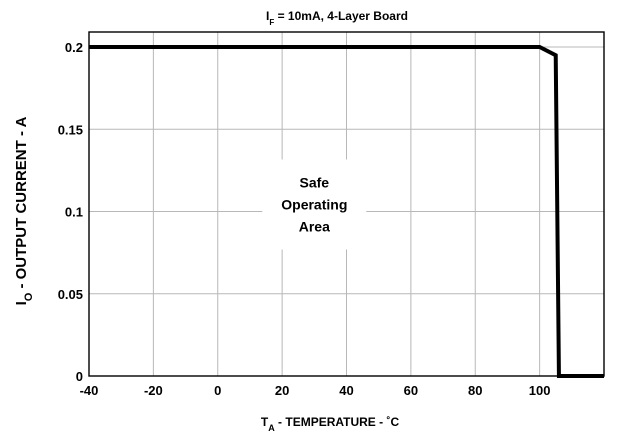 The height and width of the screenshot is (433, 618). I want to click on x-axis-label-sub: A, so click(271, 428).